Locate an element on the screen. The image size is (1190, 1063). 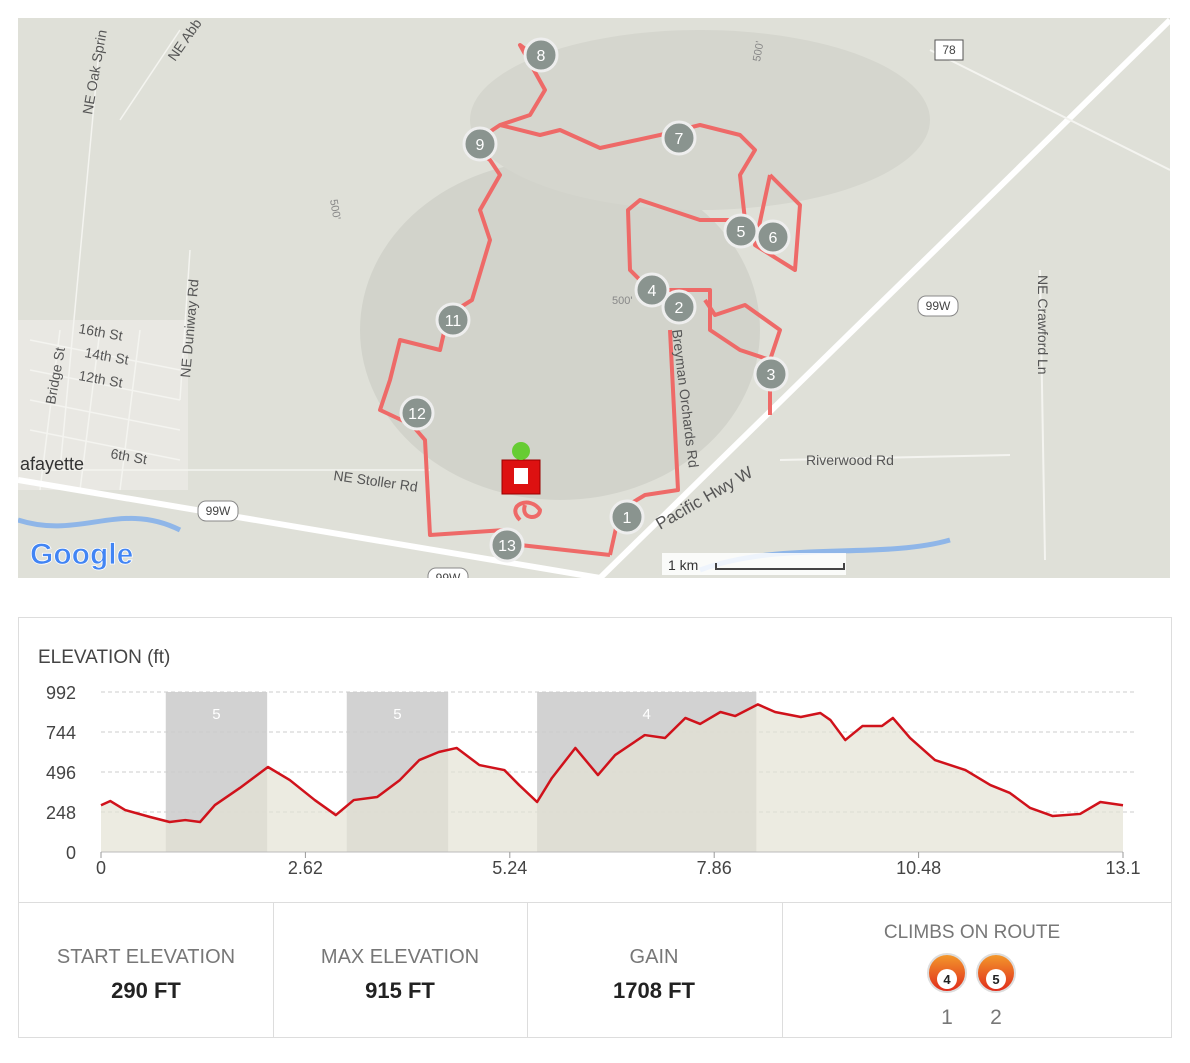
x-tick-label: 5.24 is located at coordinates (509, 868).